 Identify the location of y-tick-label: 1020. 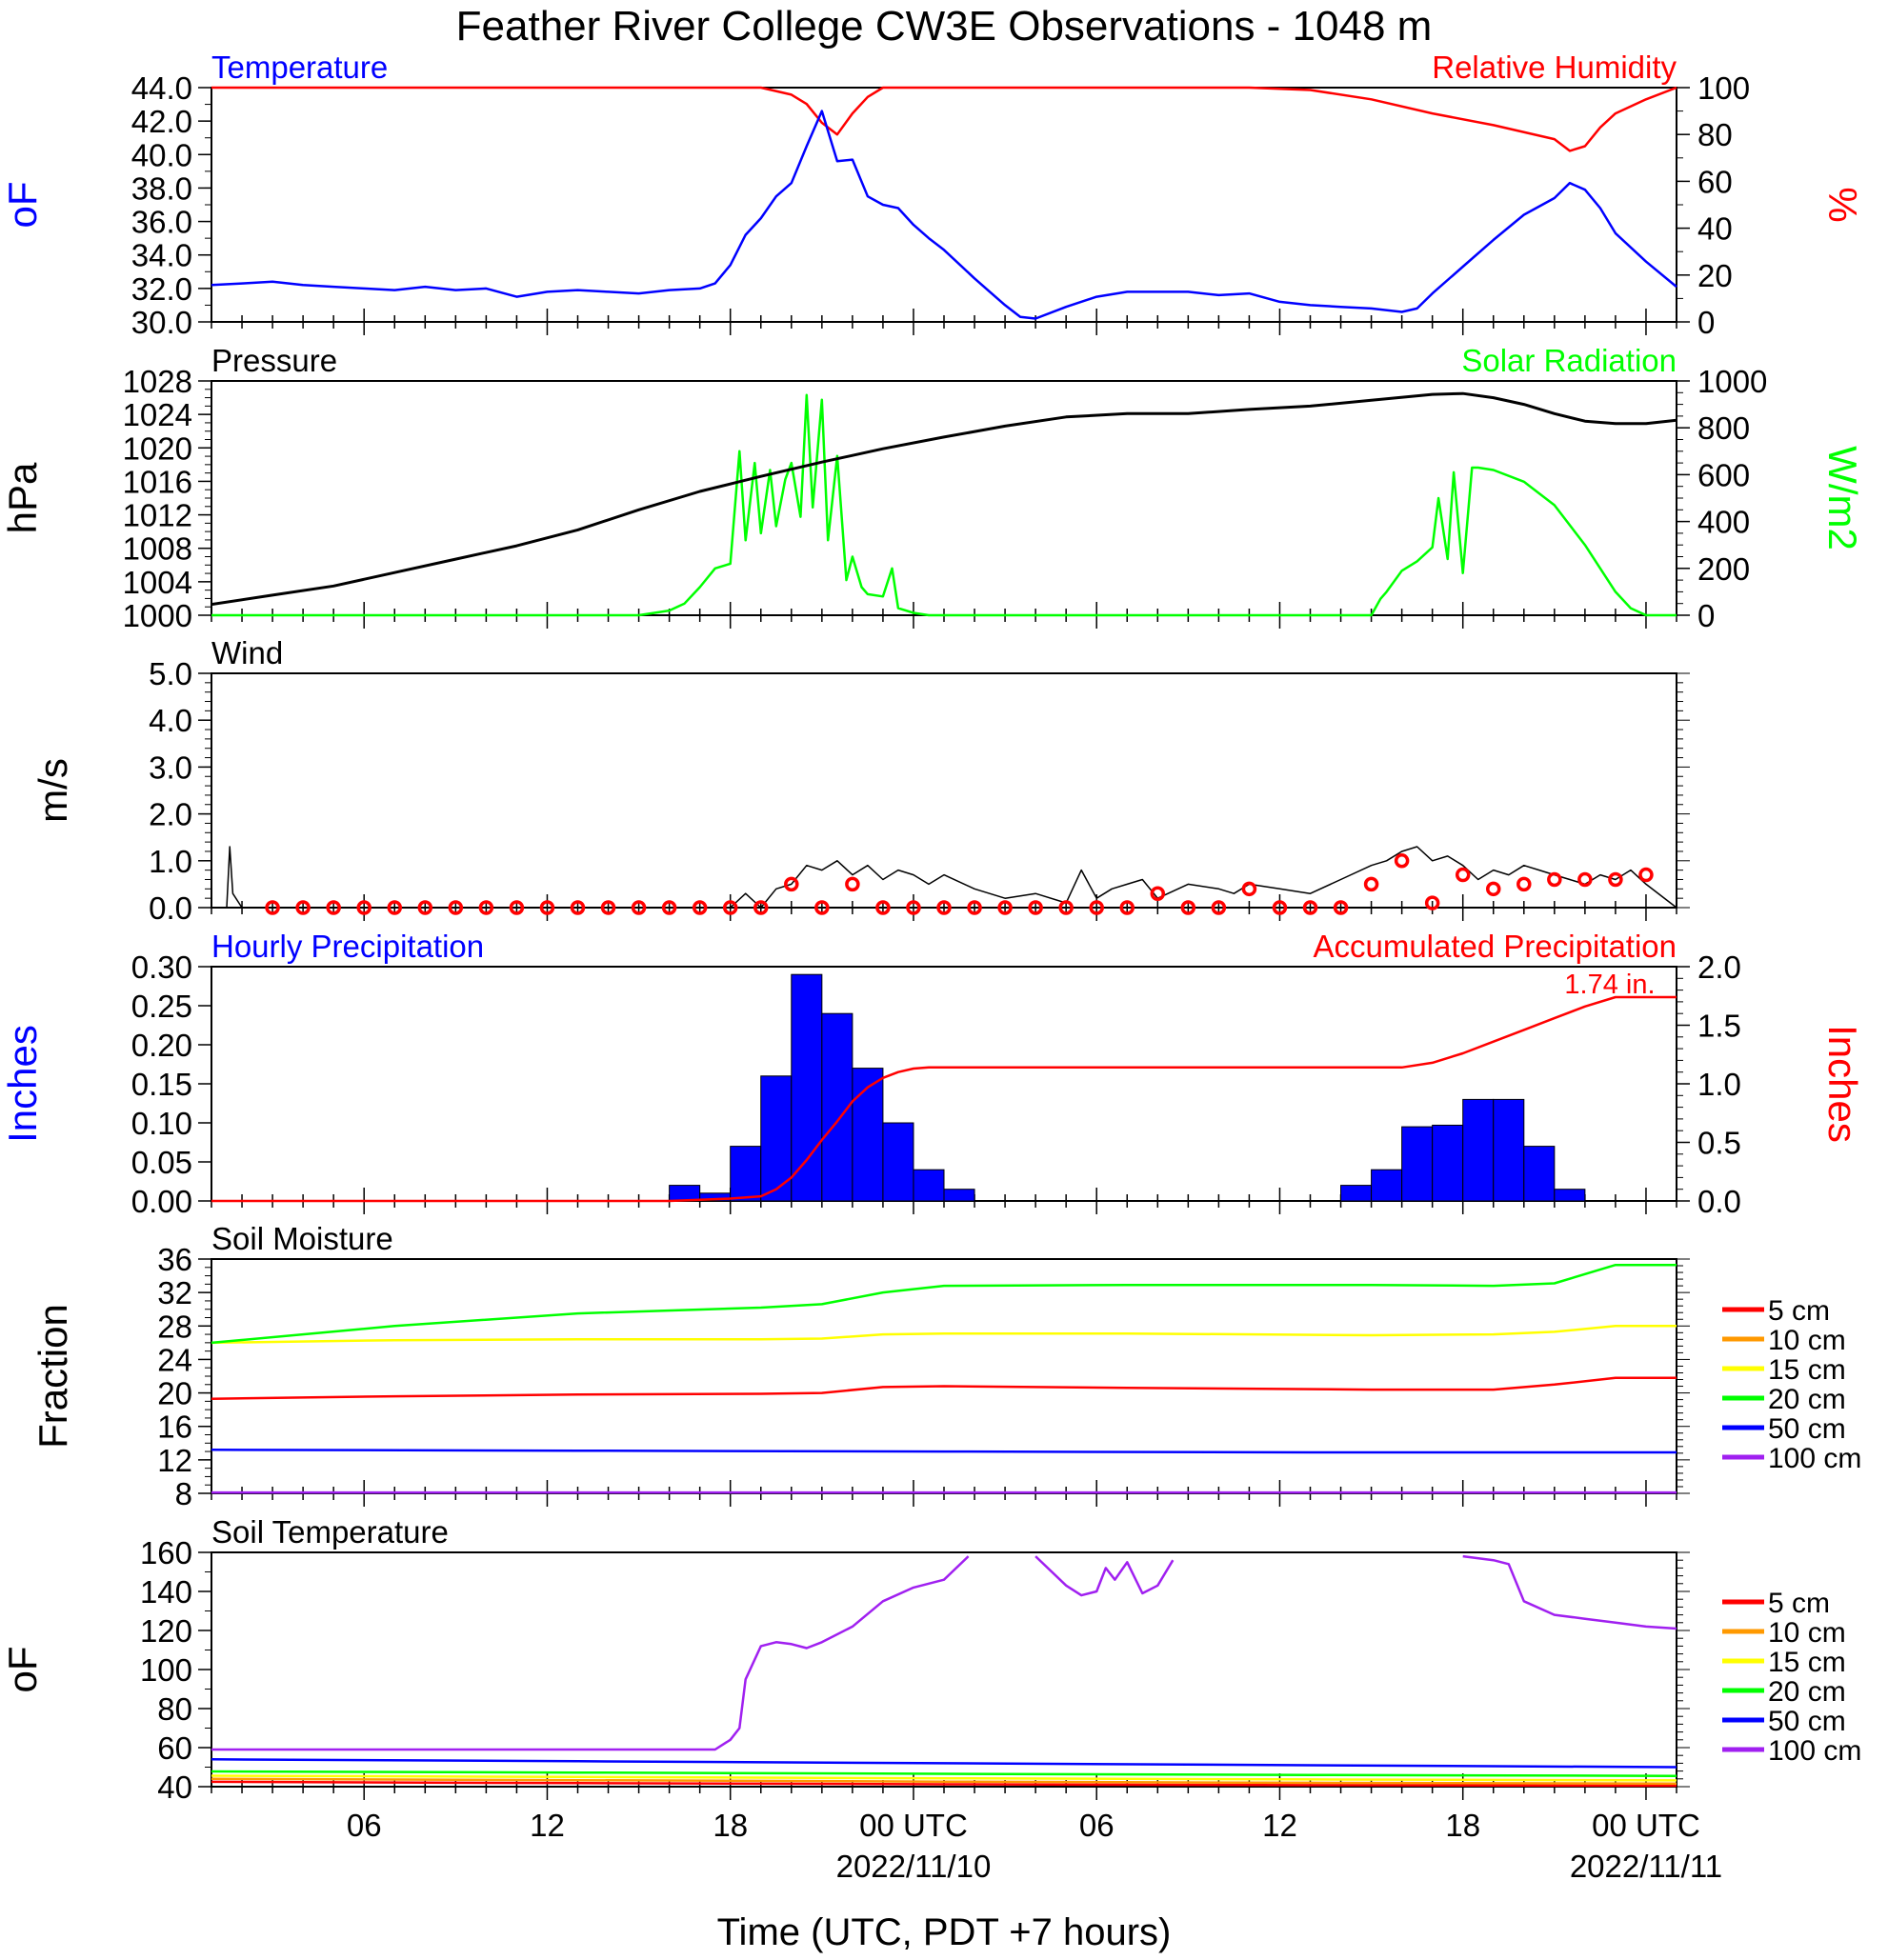
(157, 448).